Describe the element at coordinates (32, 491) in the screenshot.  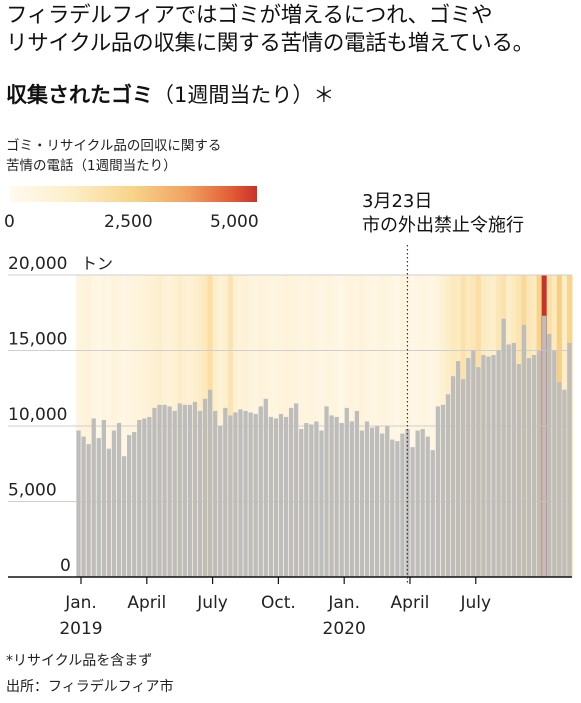
I see `y-tick-label: 5,000` at that location.